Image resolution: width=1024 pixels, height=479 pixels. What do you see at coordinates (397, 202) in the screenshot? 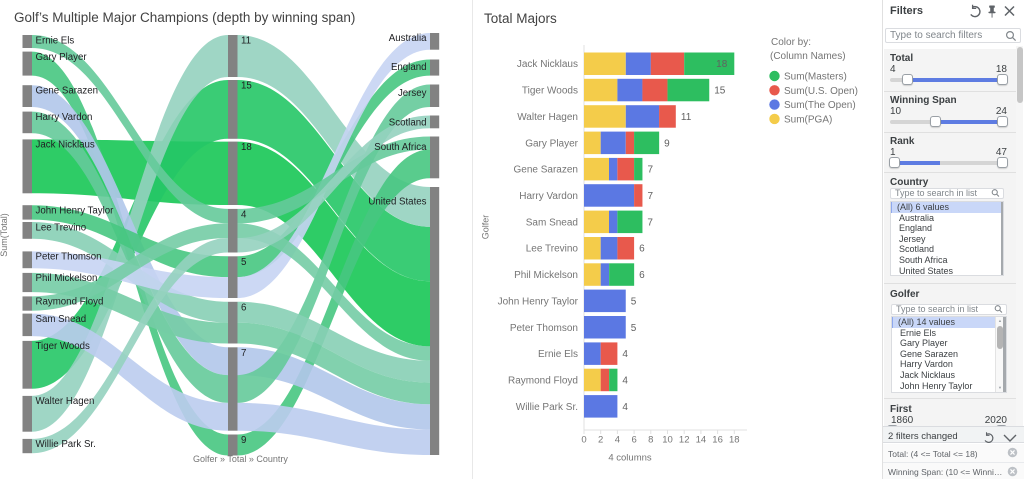
I see `svg-text: United States` at bounding box center [397, 202].